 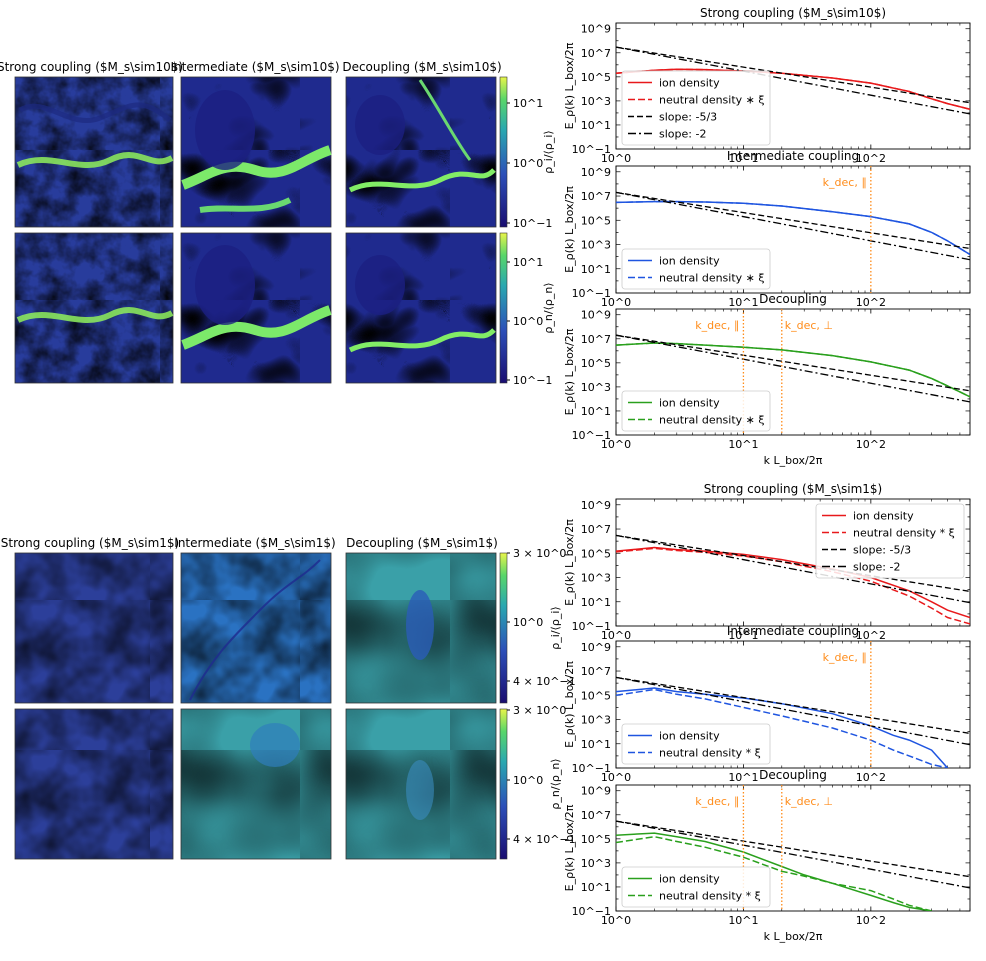 What do you see at coordinates (421, 308) in the screenshot?
I see `density-map-top-dec-neutral` at bounding box center [421, 308].